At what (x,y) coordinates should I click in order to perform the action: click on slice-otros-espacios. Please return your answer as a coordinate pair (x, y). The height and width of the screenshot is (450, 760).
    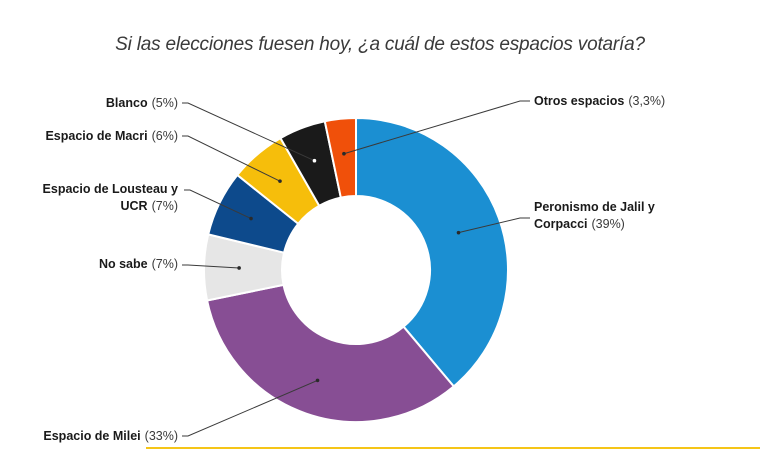
    Looking at the image, I should click on (340, 157).